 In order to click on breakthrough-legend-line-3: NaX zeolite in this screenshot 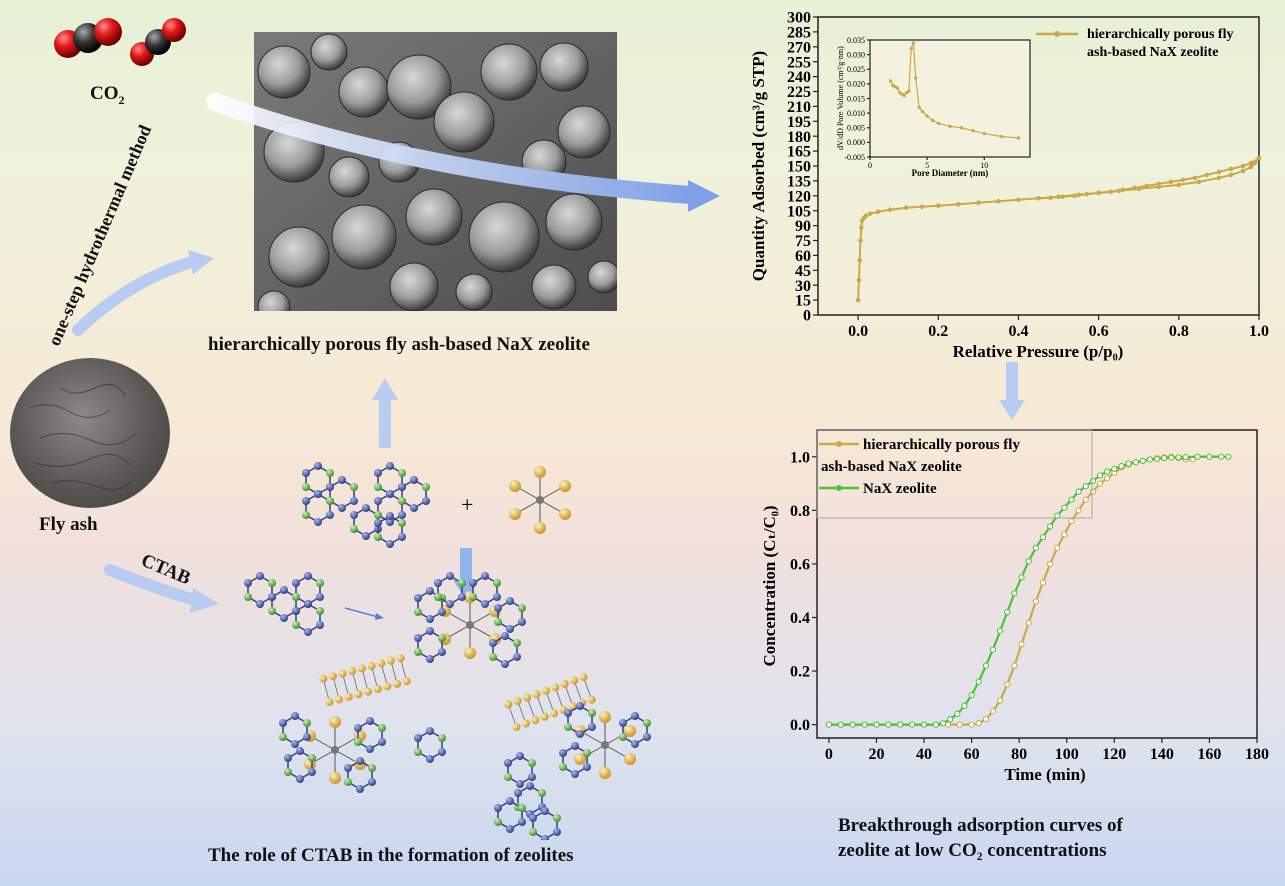, I will do `click(900, 489)`.